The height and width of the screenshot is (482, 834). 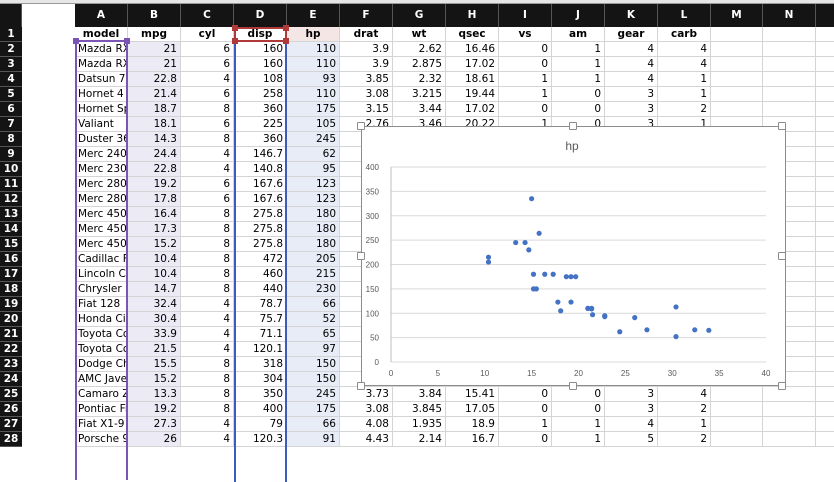 What do you see at coordinates (825, 94) in the screenshot?
I see `cell-O5` at bounding box center [825, 94].